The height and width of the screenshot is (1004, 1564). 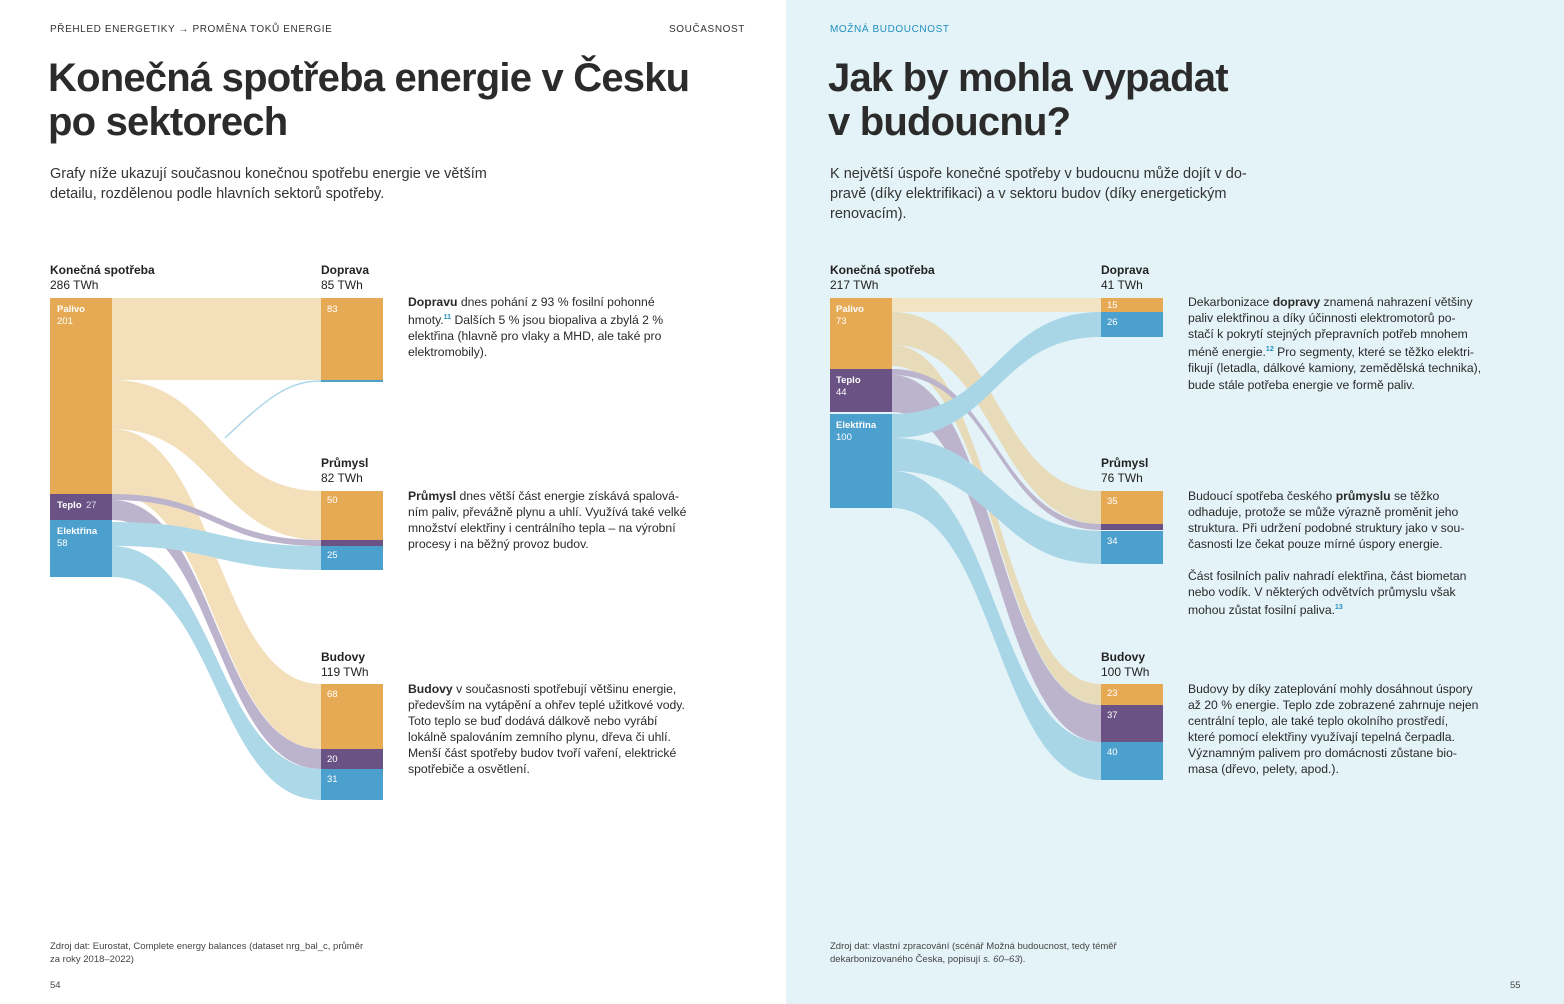 What do you see at coordinates (856, 425) in the screenshot?
I see `node-elektrina-name: Elektřina` at bounding box center [856, 425].